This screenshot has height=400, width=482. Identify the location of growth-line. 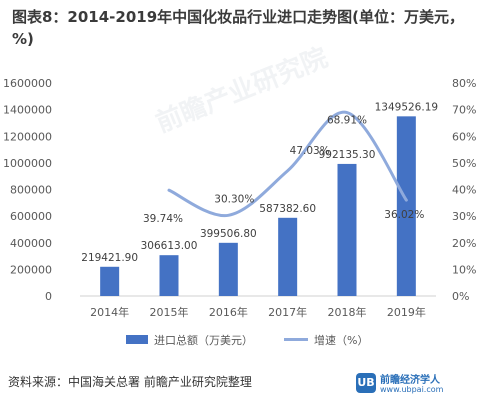
(287, 164).